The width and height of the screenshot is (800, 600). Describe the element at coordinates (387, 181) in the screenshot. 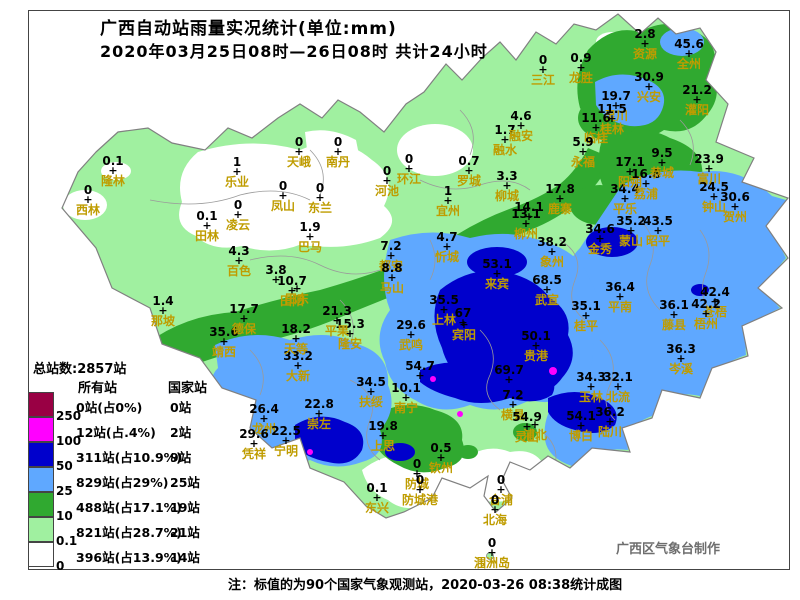

I see `station-河池: 0 + 河池` at that location.